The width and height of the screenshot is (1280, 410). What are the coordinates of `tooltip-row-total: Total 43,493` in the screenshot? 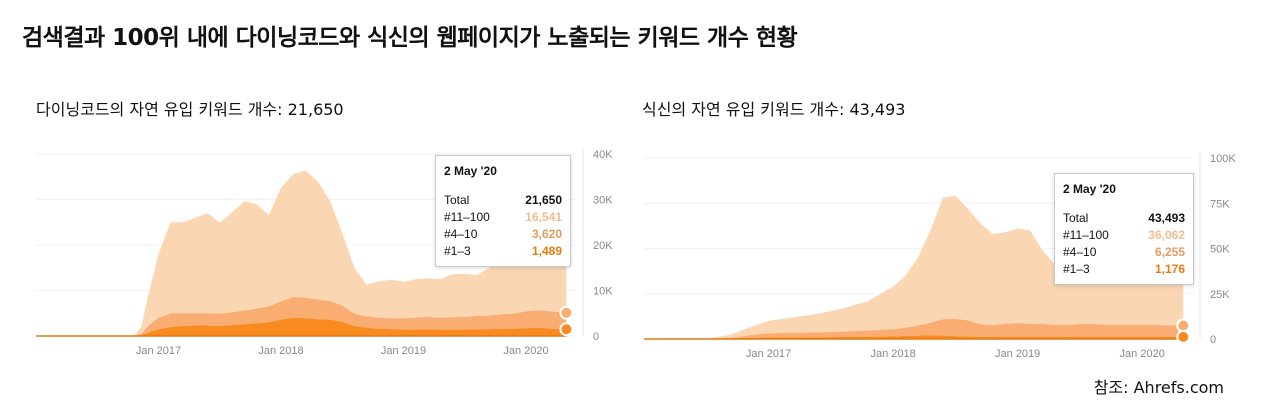 It's located at (1124, 218).